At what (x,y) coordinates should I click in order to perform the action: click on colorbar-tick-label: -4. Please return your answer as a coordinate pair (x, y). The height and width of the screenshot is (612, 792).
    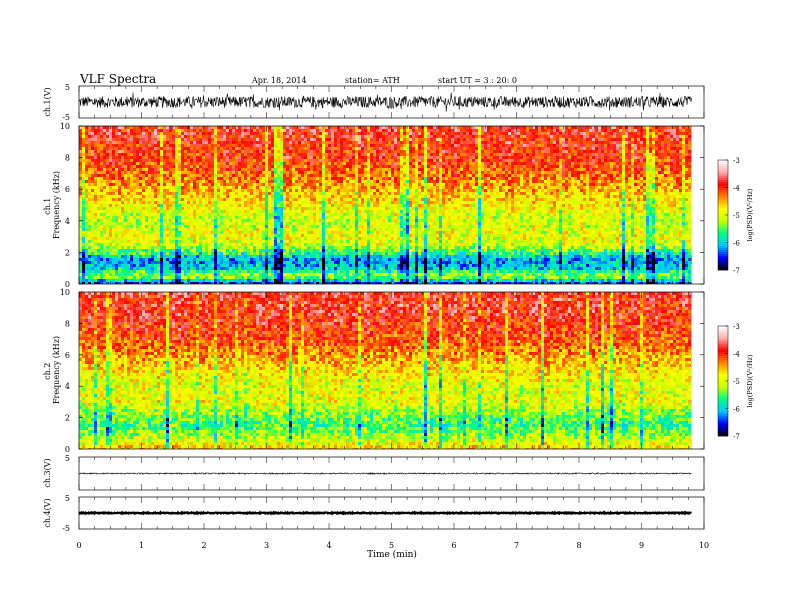
    Looking at the image, I should click on (736, 189).